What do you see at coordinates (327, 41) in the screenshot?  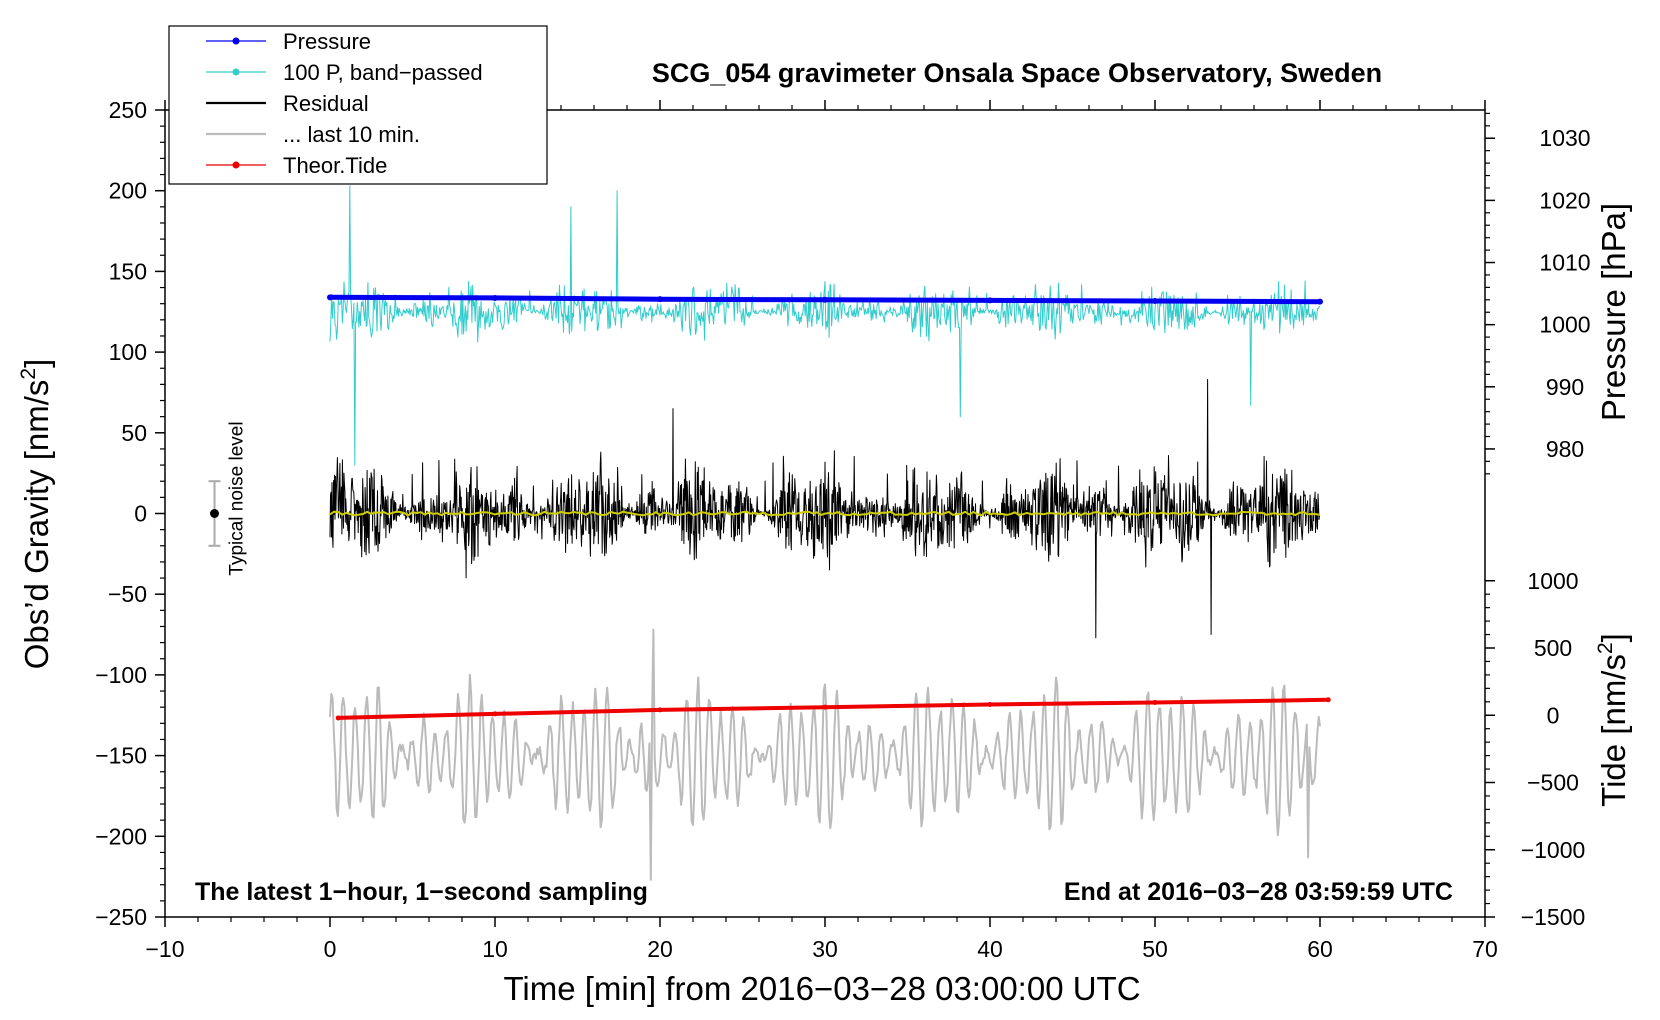 I see `legend-label: Pressure` at bounding box center [327, 41].